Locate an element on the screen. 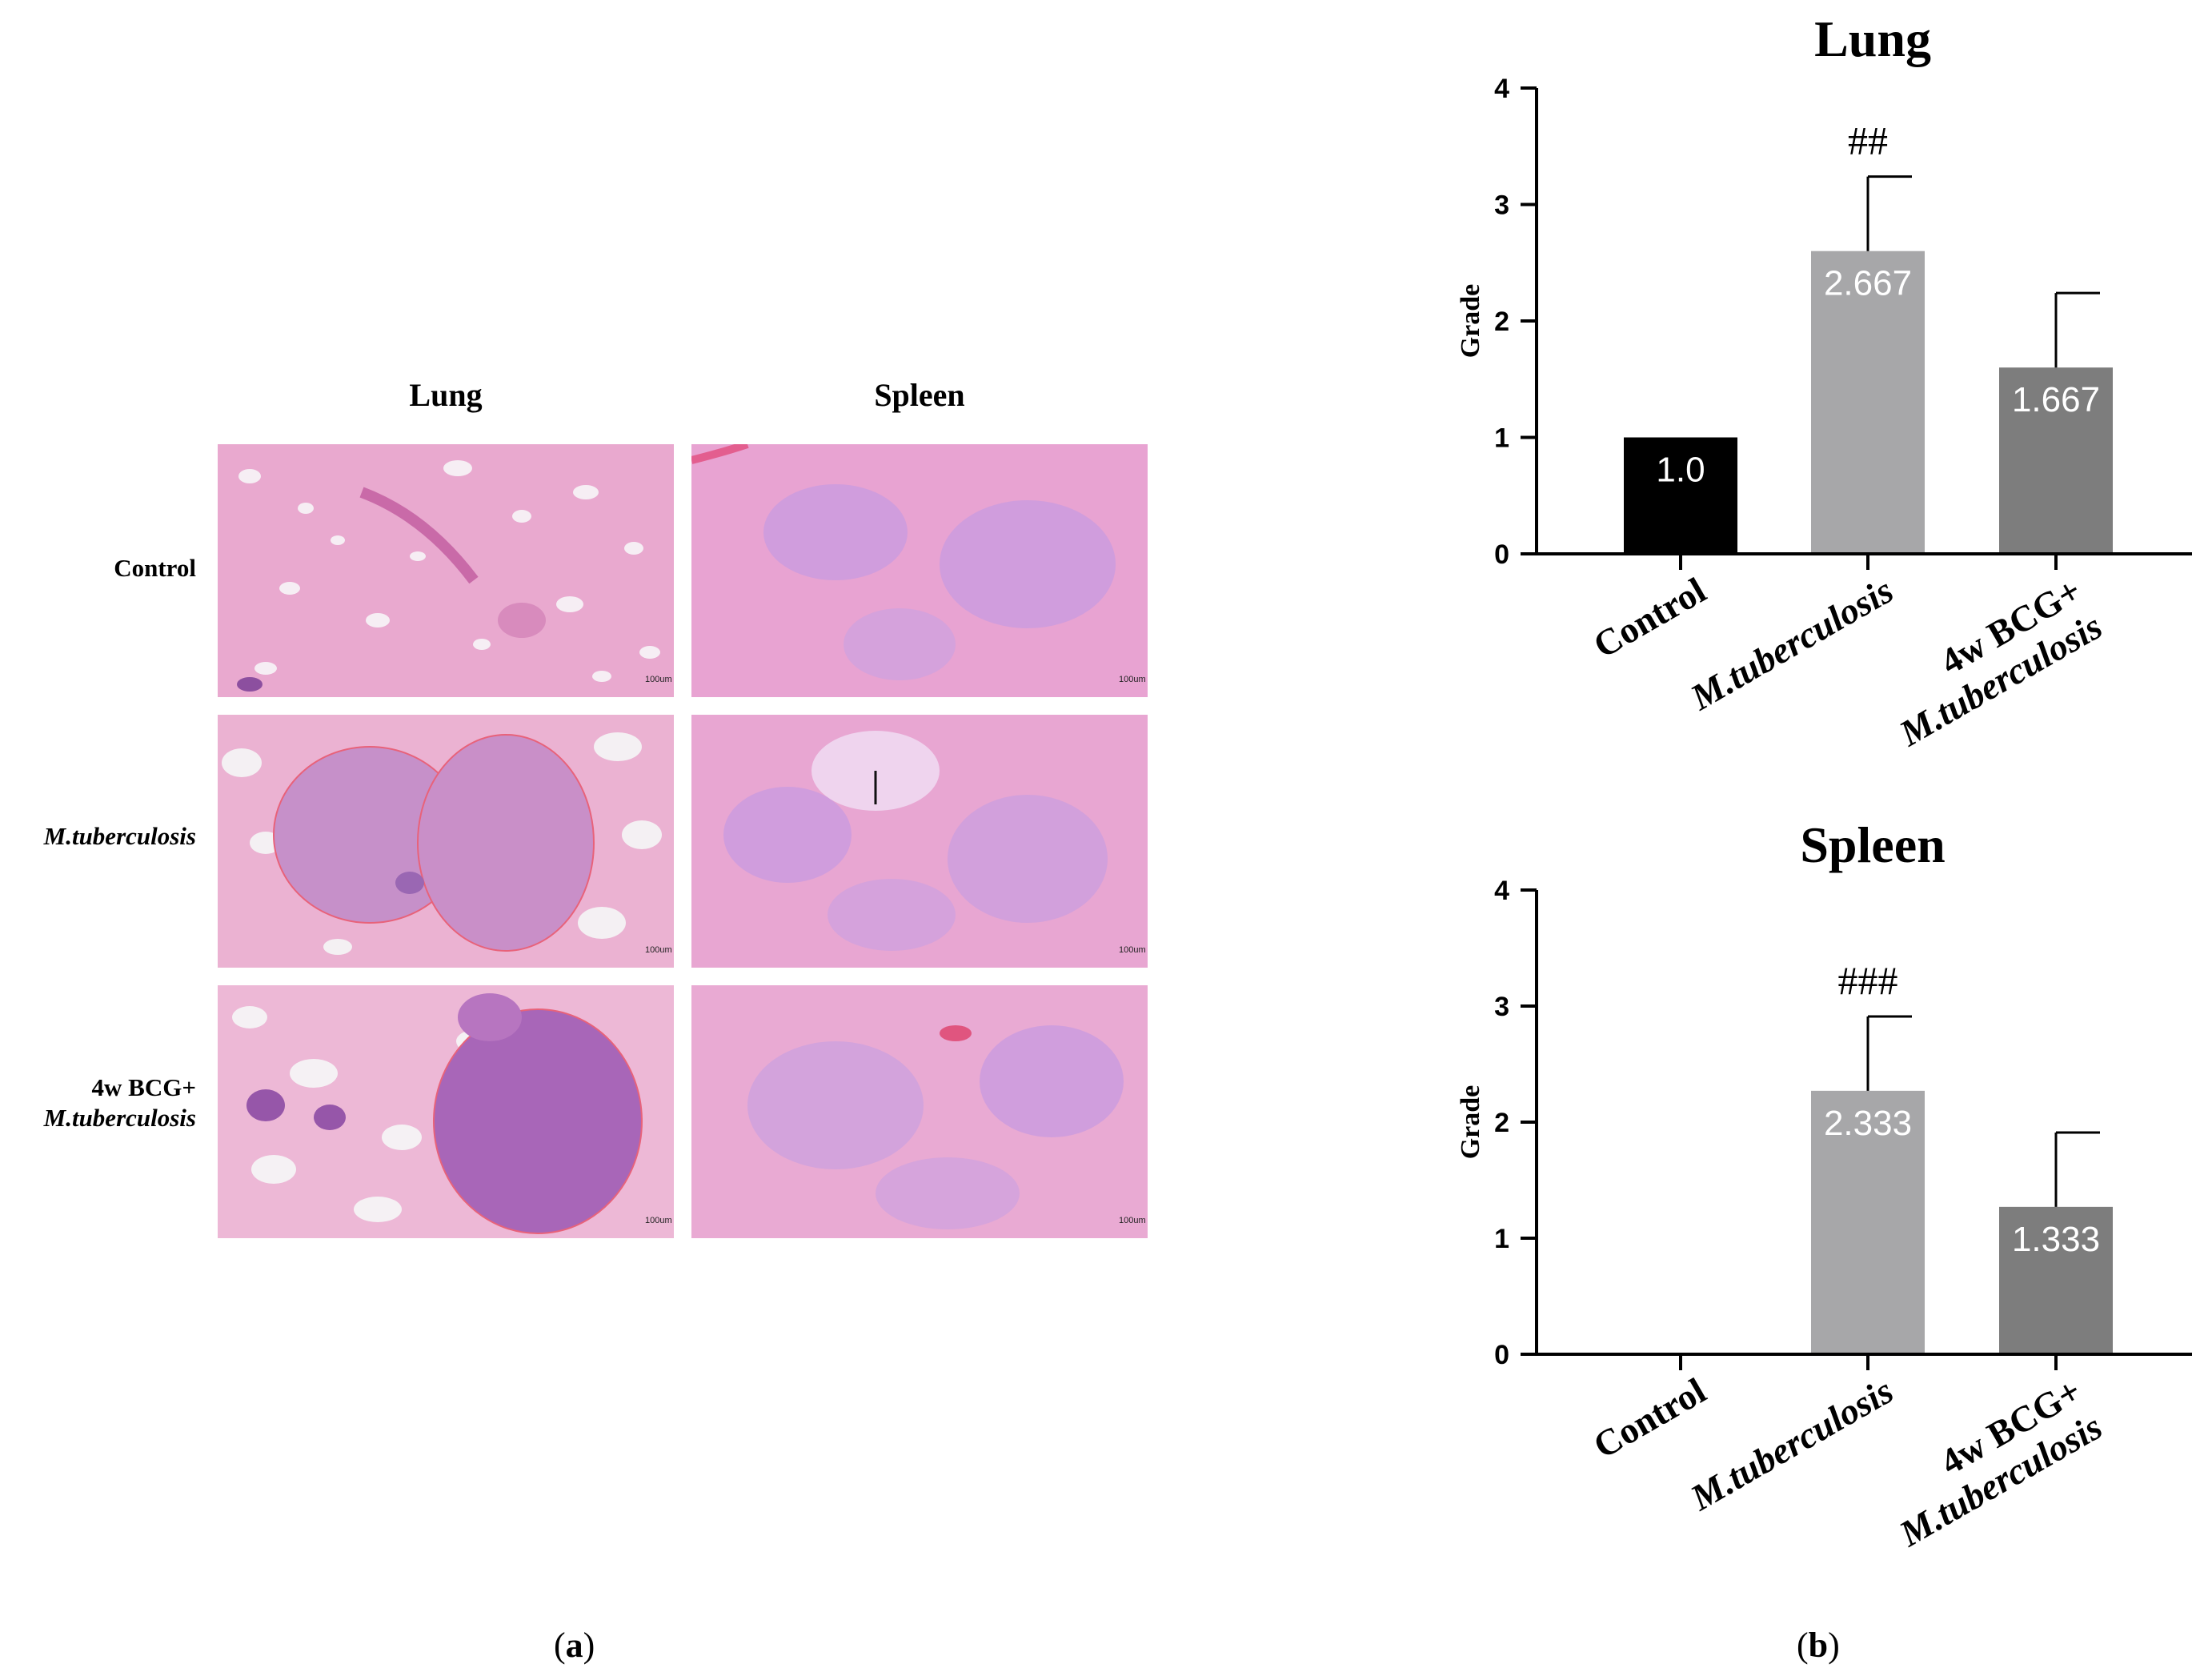 This screenshot has width=2192, height=1680. spleen-x-label-1: M.tuberculosis is located at coordinates (1791, 1443).